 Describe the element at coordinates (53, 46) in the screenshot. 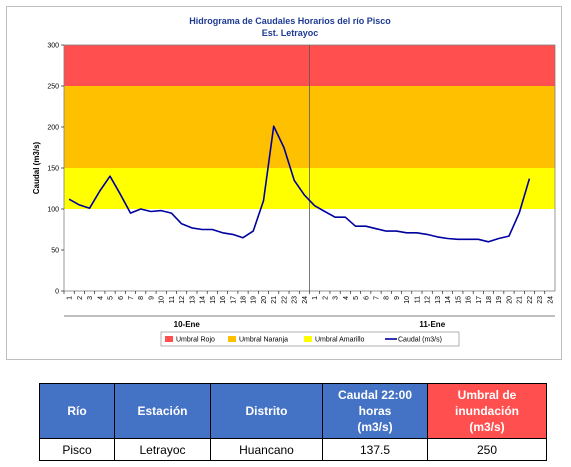

I see `y-tick-label: 300` at that location.